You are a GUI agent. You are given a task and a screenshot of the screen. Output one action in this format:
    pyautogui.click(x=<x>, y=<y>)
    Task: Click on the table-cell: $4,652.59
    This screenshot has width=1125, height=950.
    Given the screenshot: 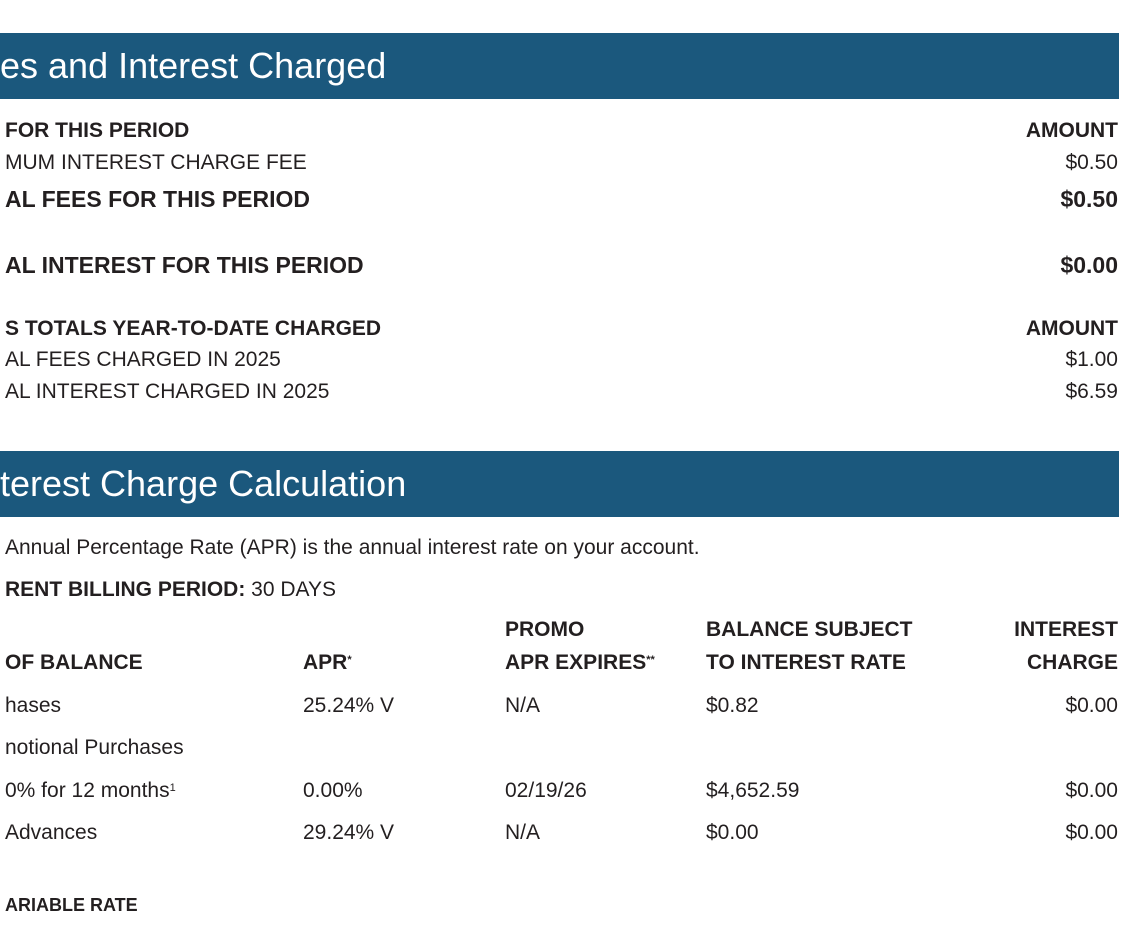 What is the action you would take?
    pyautogui.click(x=753, y=790)
    